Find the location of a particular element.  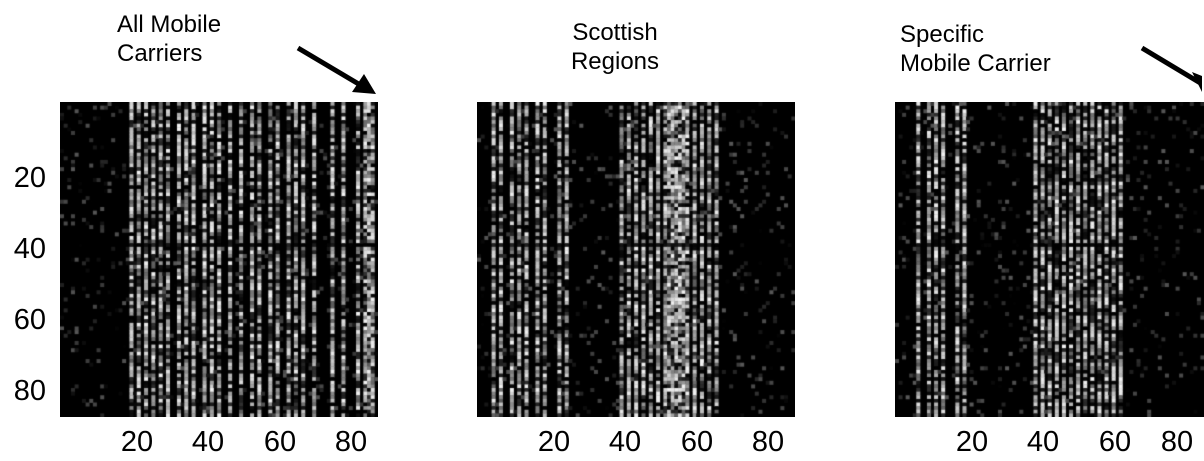

y-tick-label: 20 is located at coordinates (29, 178).